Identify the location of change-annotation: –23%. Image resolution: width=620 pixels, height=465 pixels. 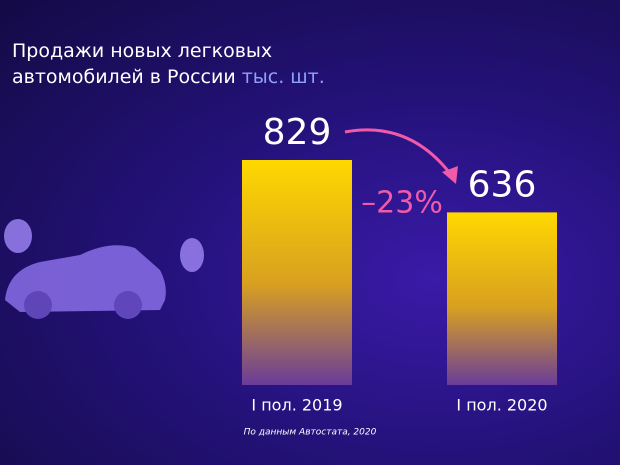
(402, 203).